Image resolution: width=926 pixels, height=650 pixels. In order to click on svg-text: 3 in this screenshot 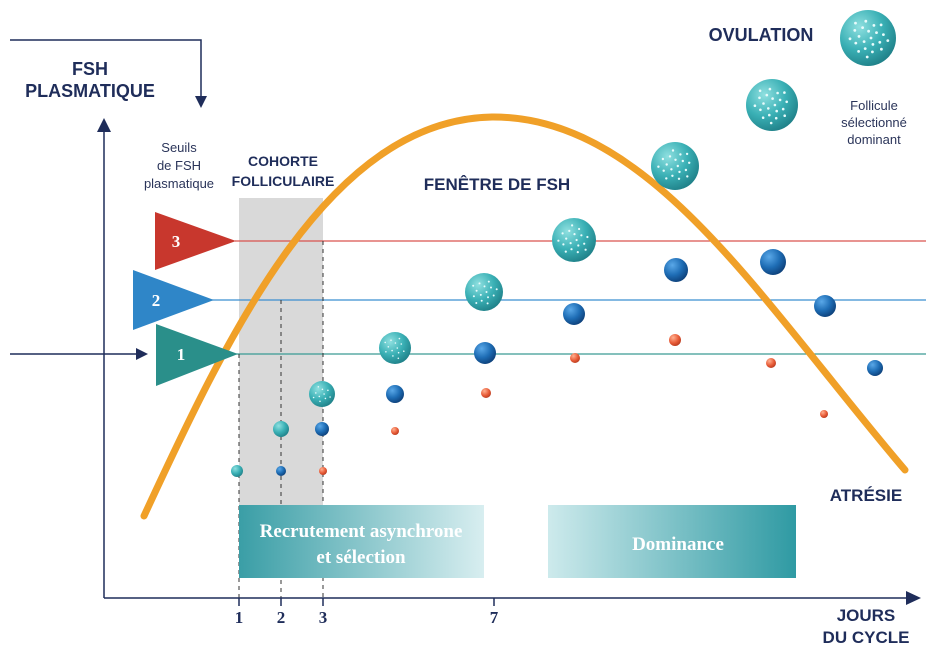, I will do `click(176, 241)`.